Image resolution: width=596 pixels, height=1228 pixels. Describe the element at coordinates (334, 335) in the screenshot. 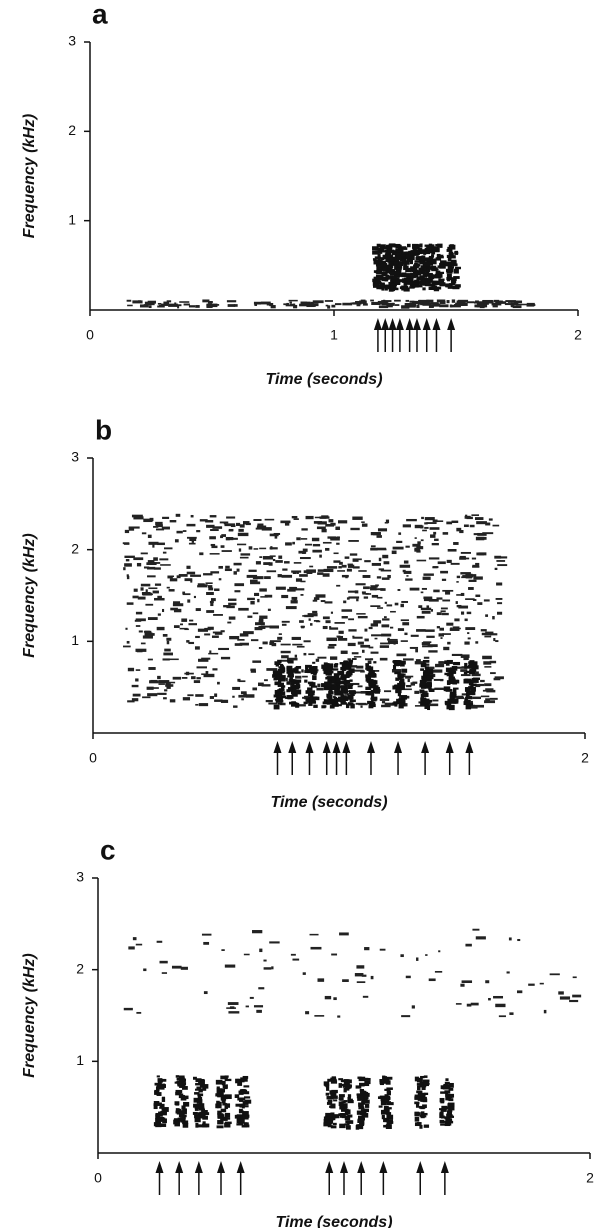

I see `x-tick-label: 1` at that location.